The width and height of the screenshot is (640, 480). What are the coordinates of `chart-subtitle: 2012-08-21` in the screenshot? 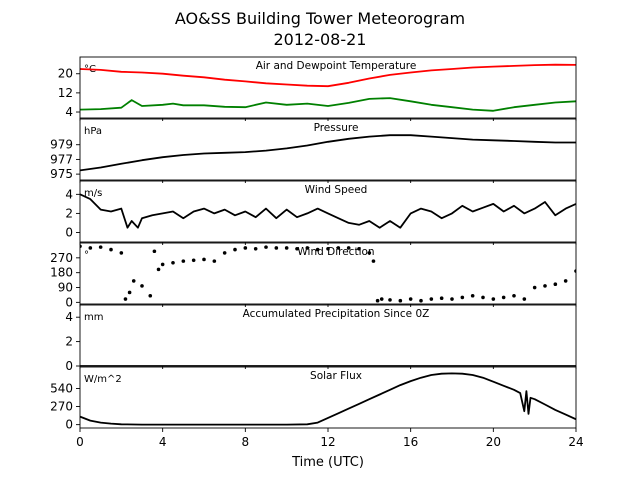 It's located at (320, 39).